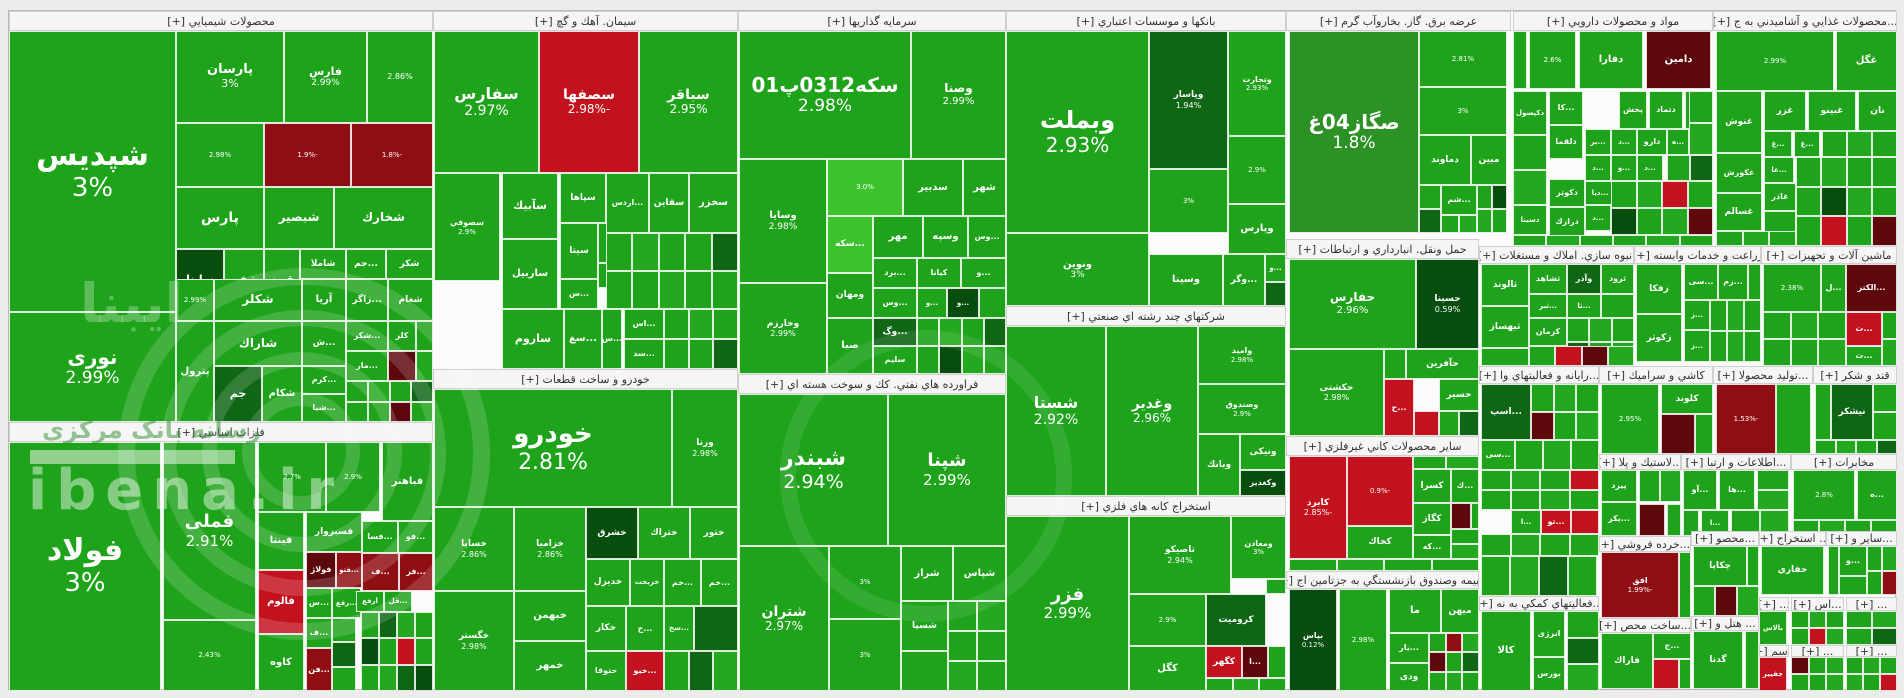  Describe the element at coordinates (321, 570) in the screenshot. I see `treemap-tile: فولاژ` at that location.